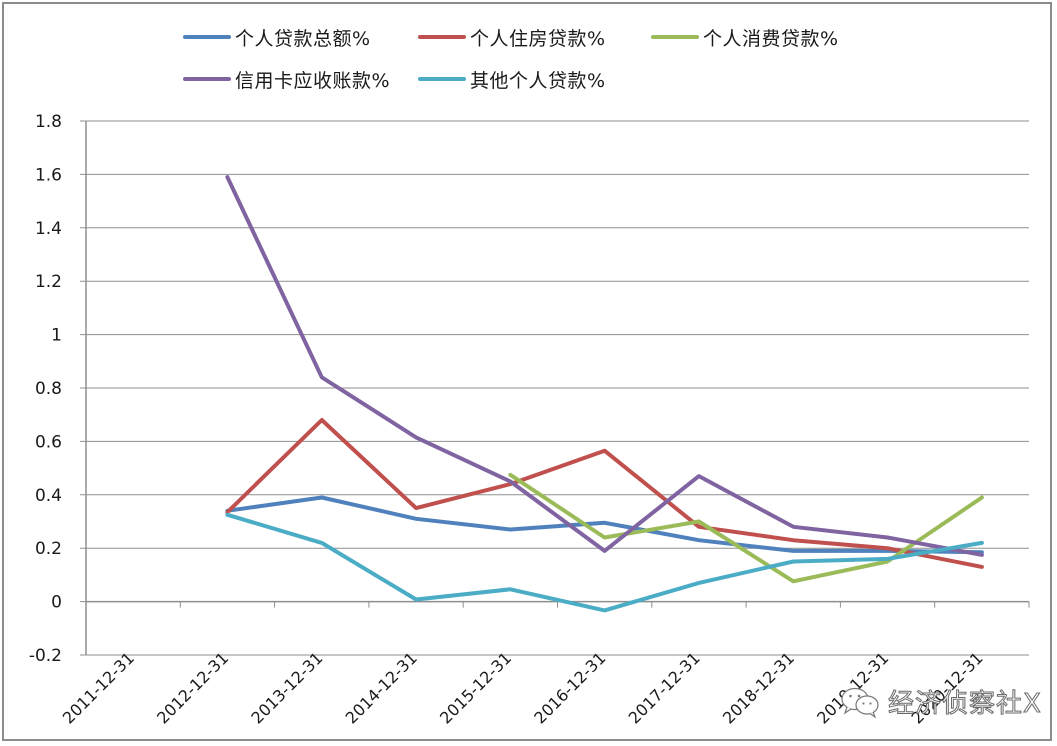  Describe the element at coordinates (48, 442) in the screenshot. I see `y-tick-label: 0.6` at that location.